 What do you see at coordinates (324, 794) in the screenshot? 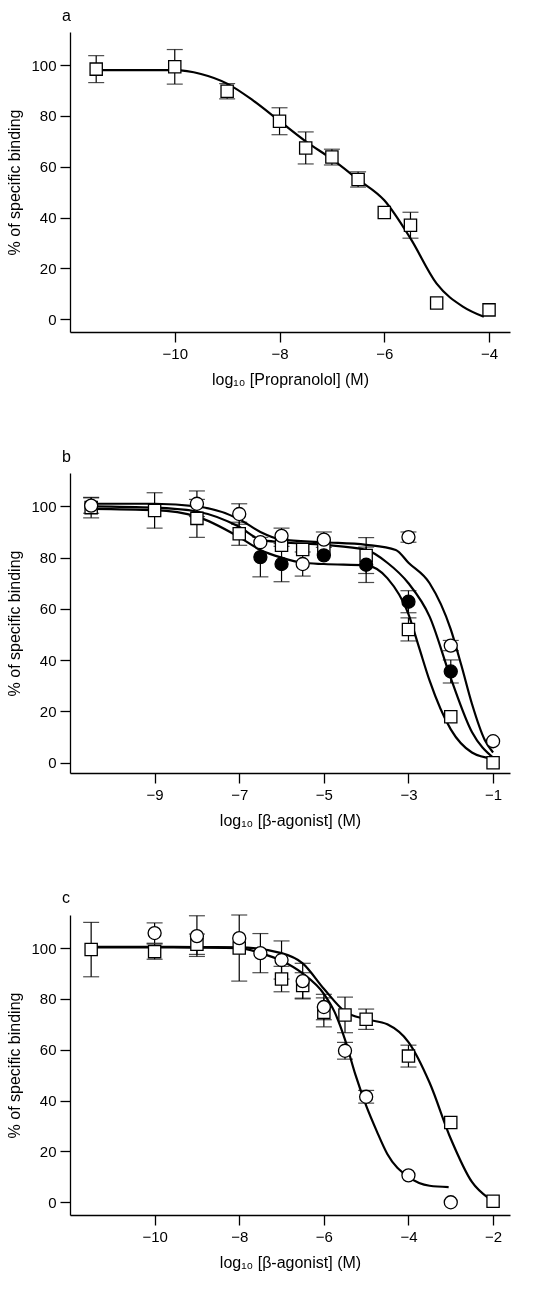
I see `x-tick-label: −5` at bounding box center [324, 794].